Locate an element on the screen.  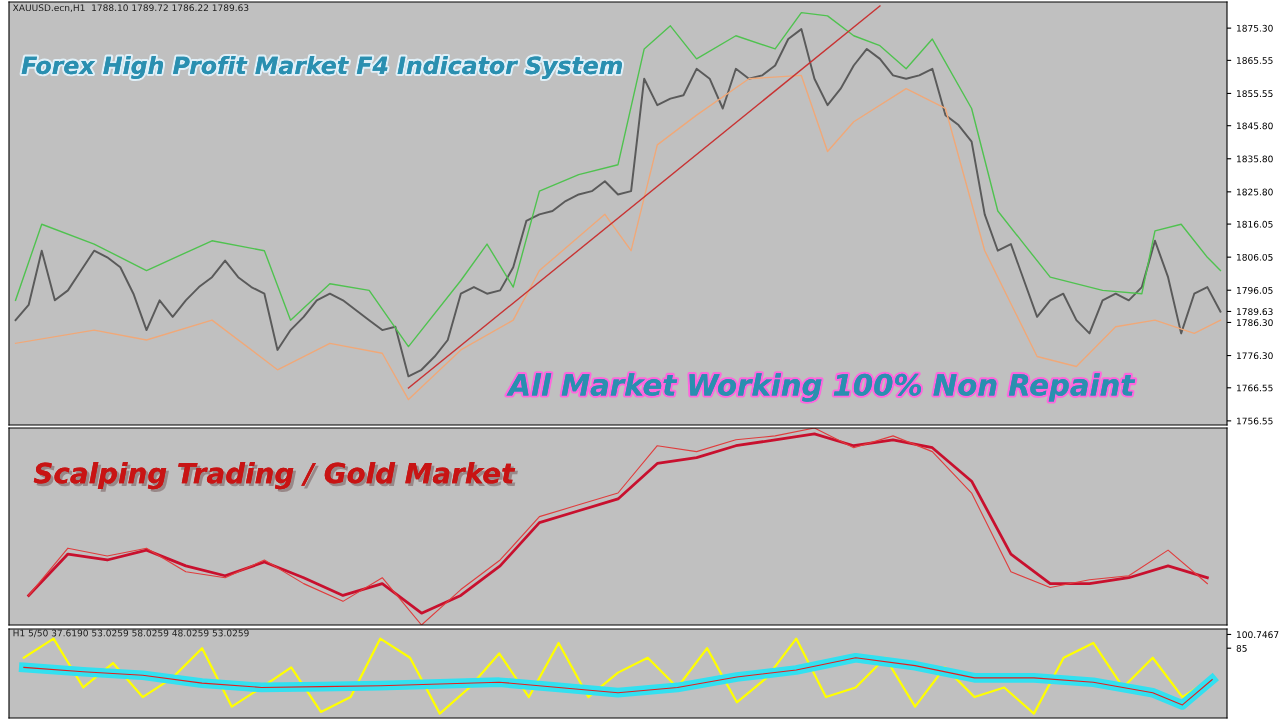
text: Scalping Trading / Gold Market is located at coordinates (275, 477).